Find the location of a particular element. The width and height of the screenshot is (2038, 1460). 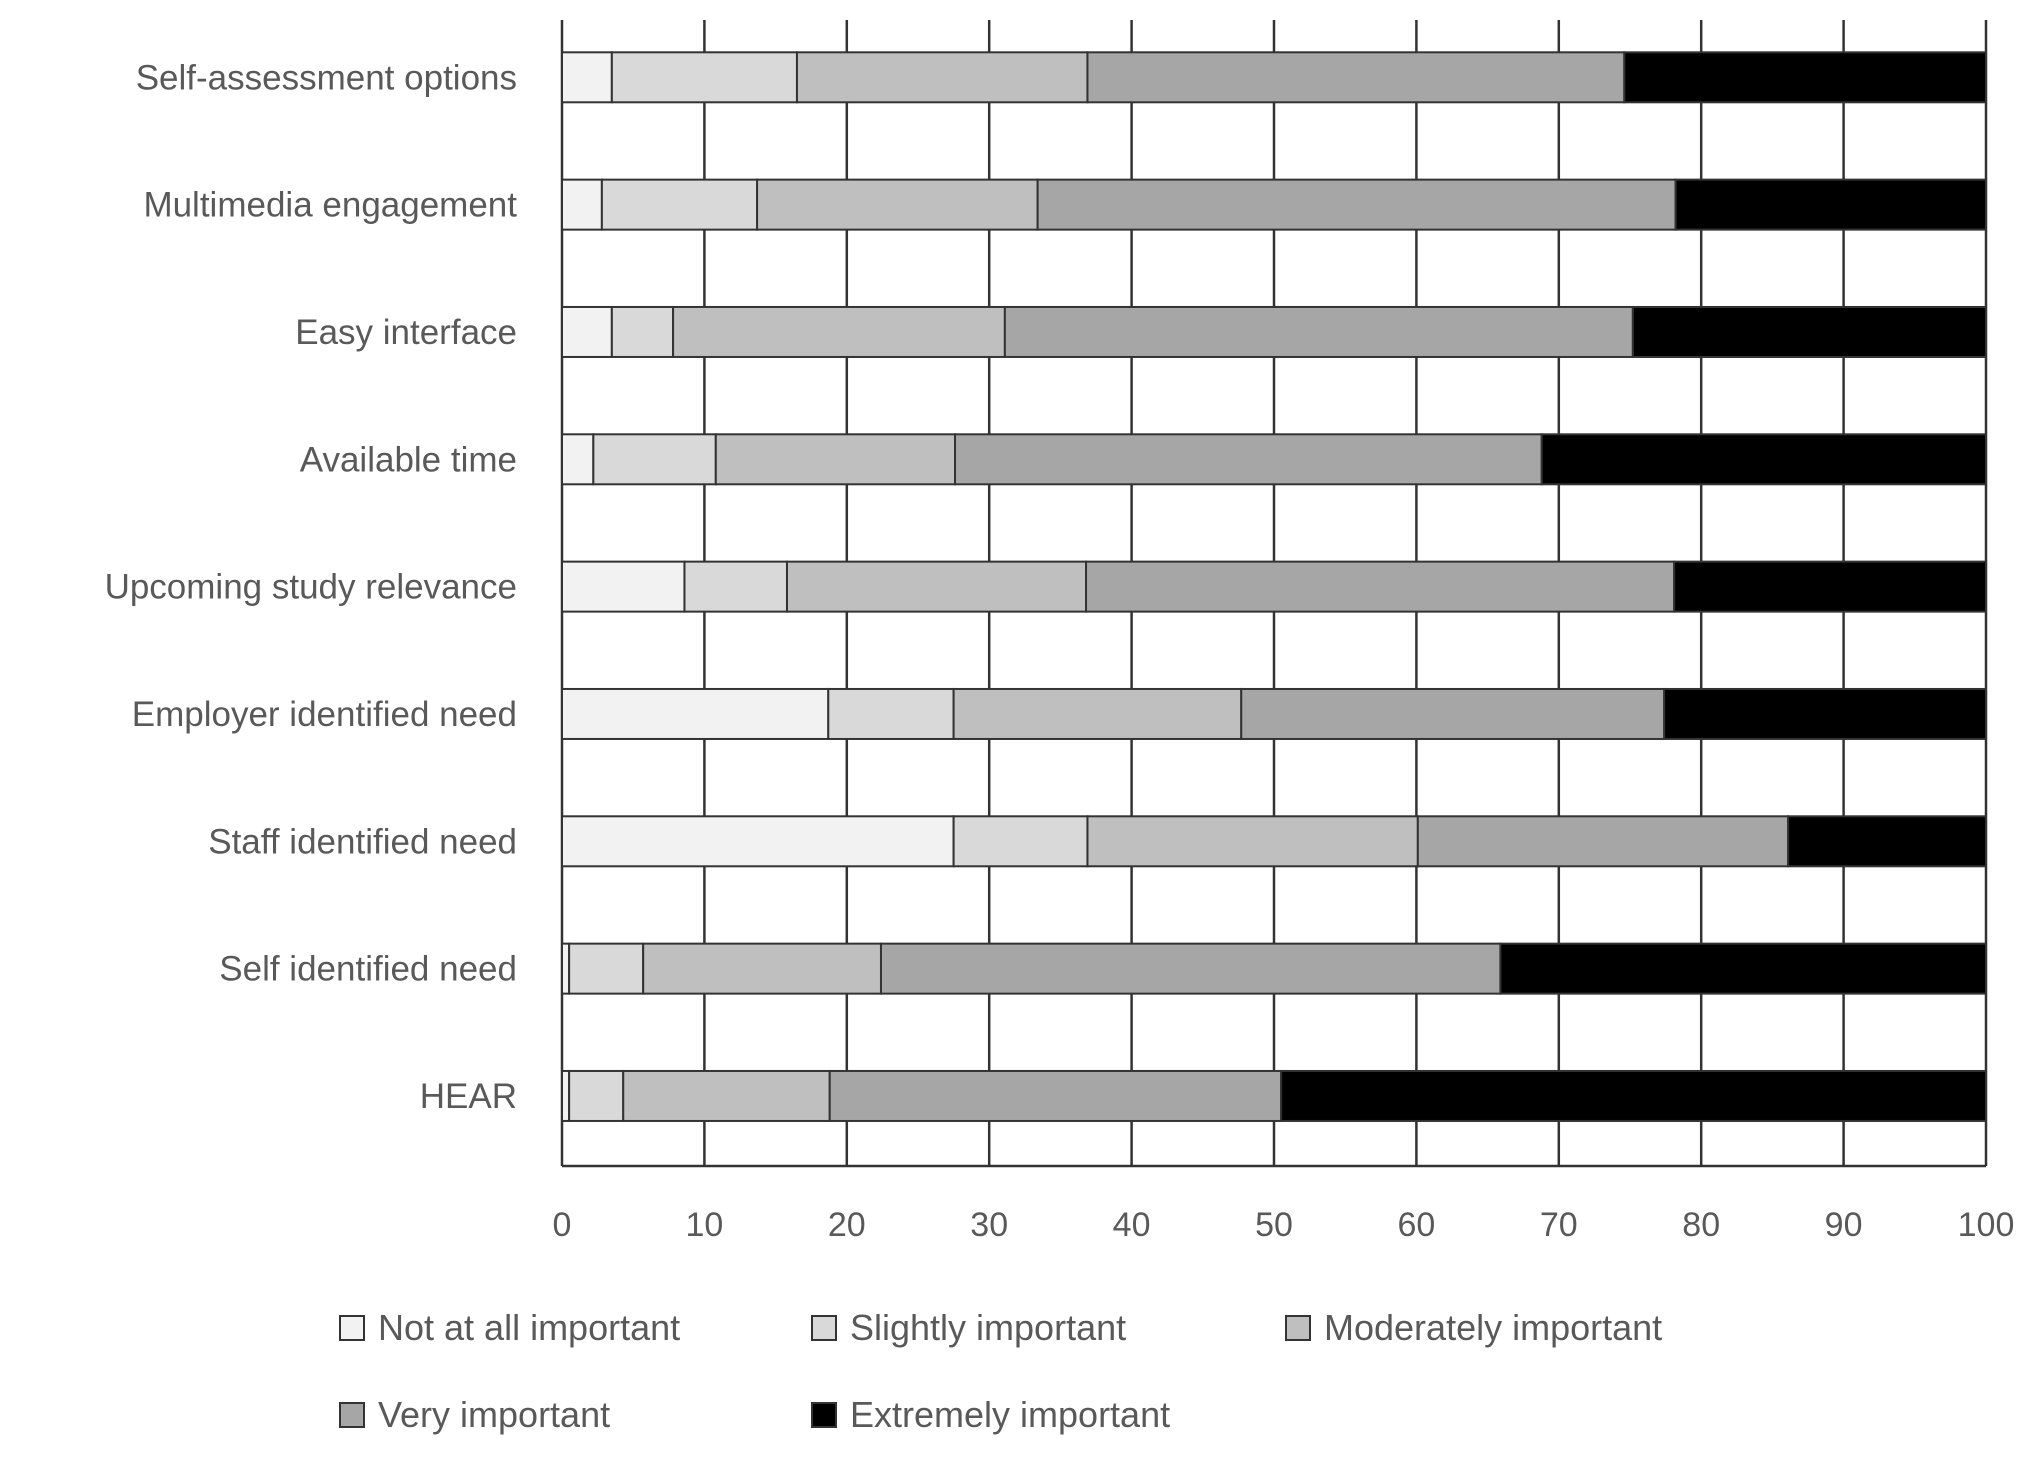

category-label: Staff identified need is located at coordinates (362, 841).